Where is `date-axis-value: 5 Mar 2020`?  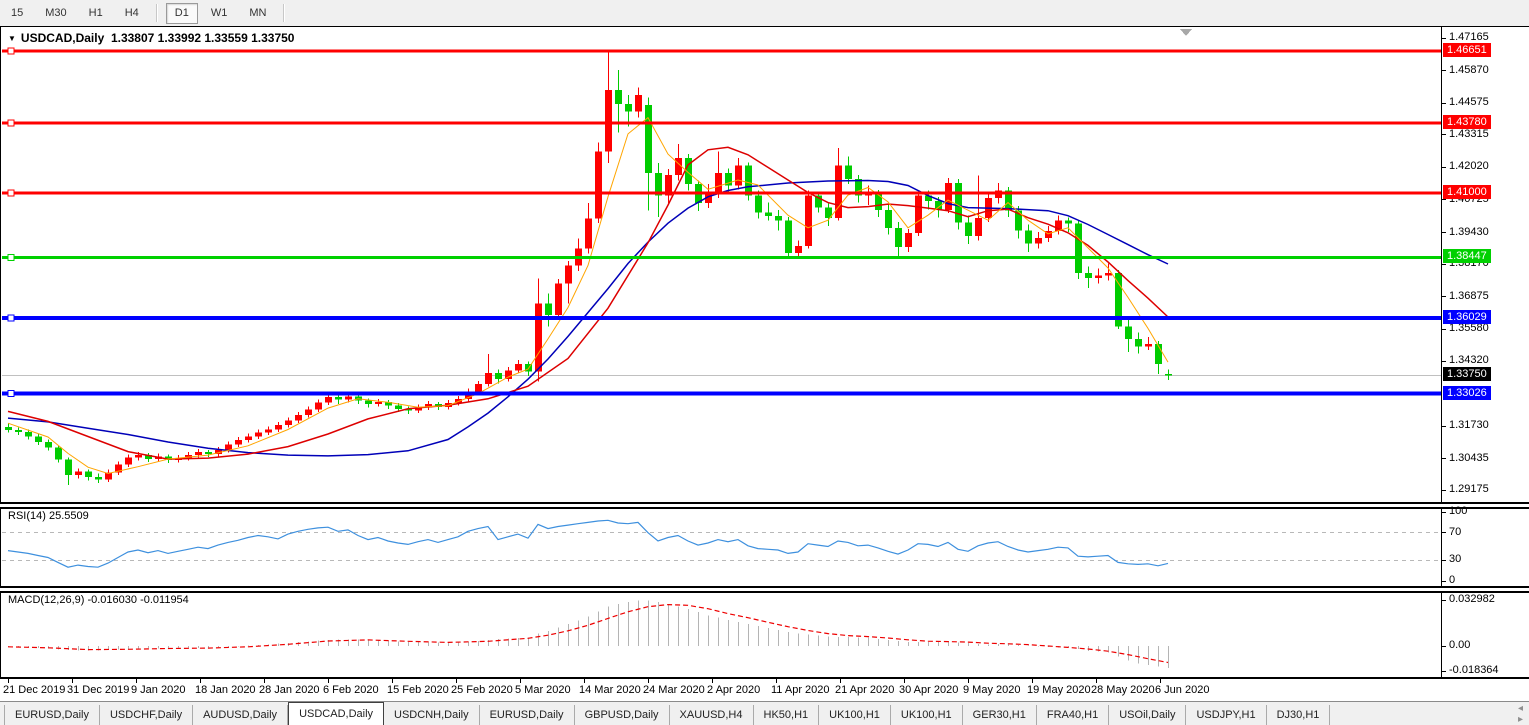
date-axis-value: 5 Mar 2020 is located at coordinates (543, 690).